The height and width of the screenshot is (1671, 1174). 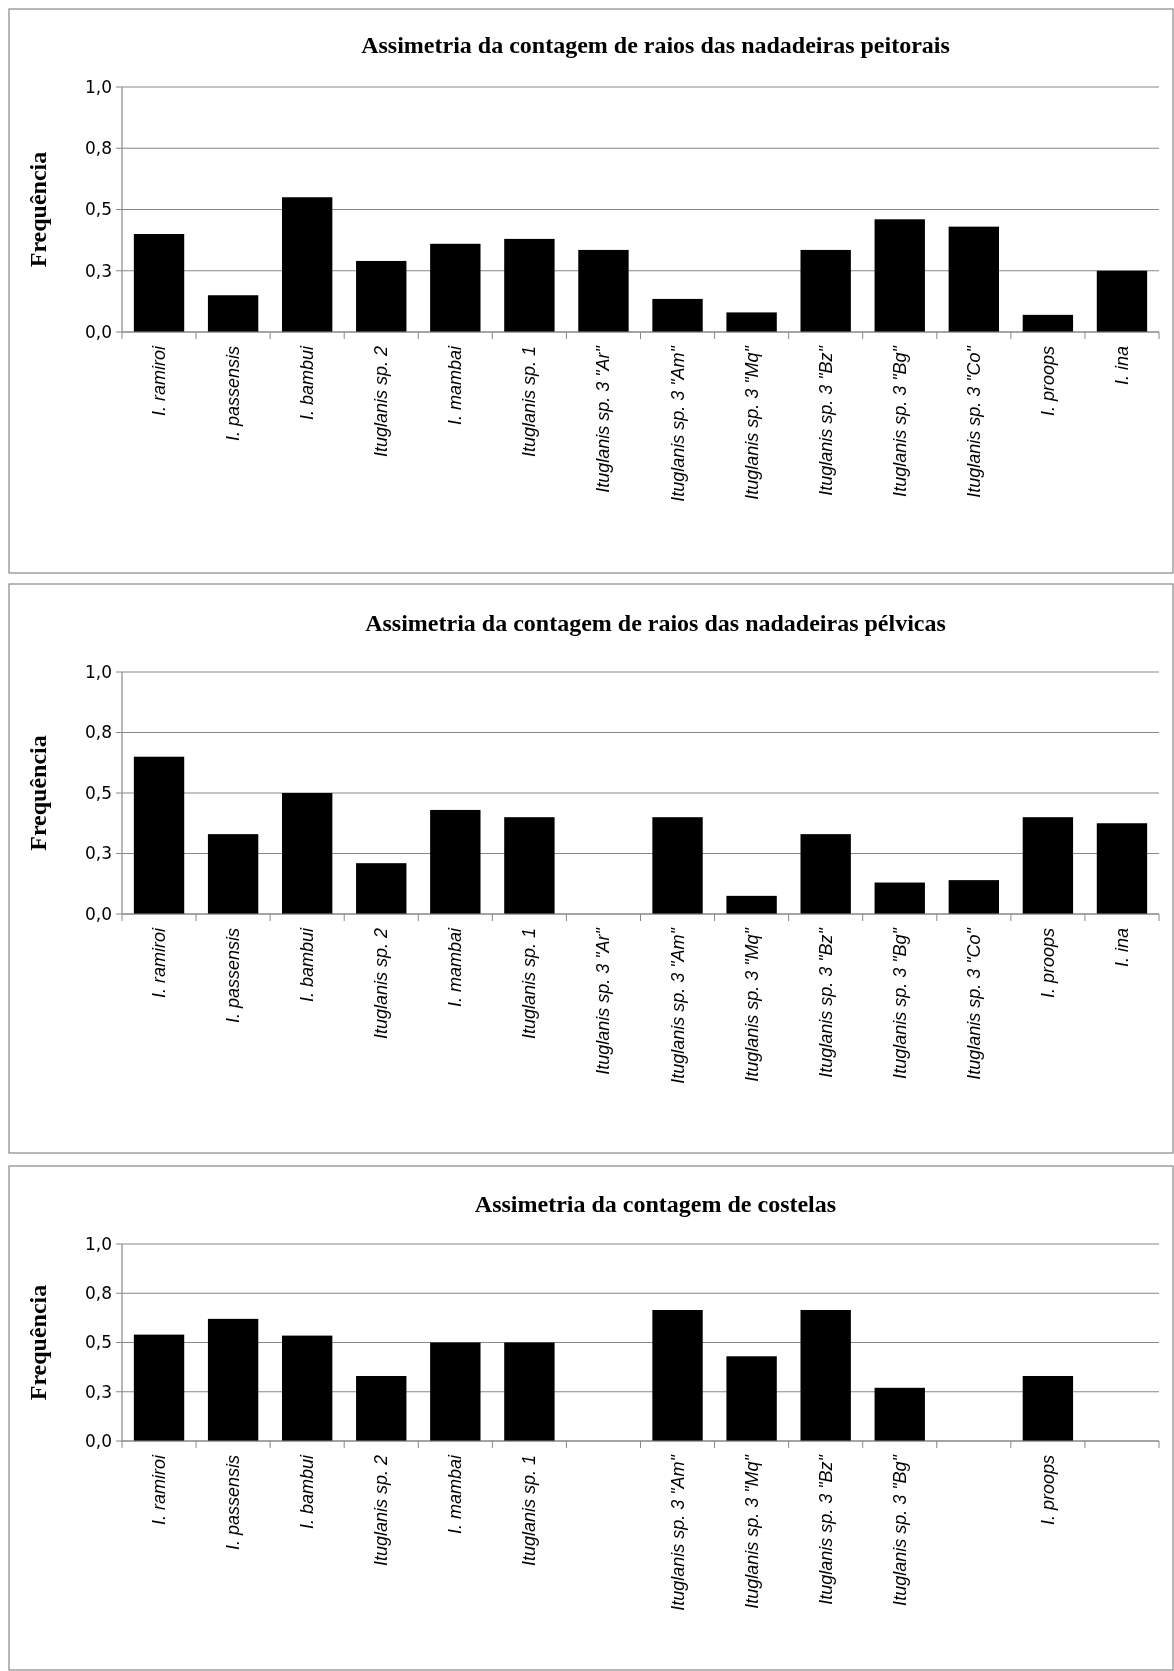 What do you see at coordinates (655, 45) in the screenshot?
I see `chart-title: Assimetria da contagem de raios das nadadeiras peitorais` at bounding box center [655, 45].